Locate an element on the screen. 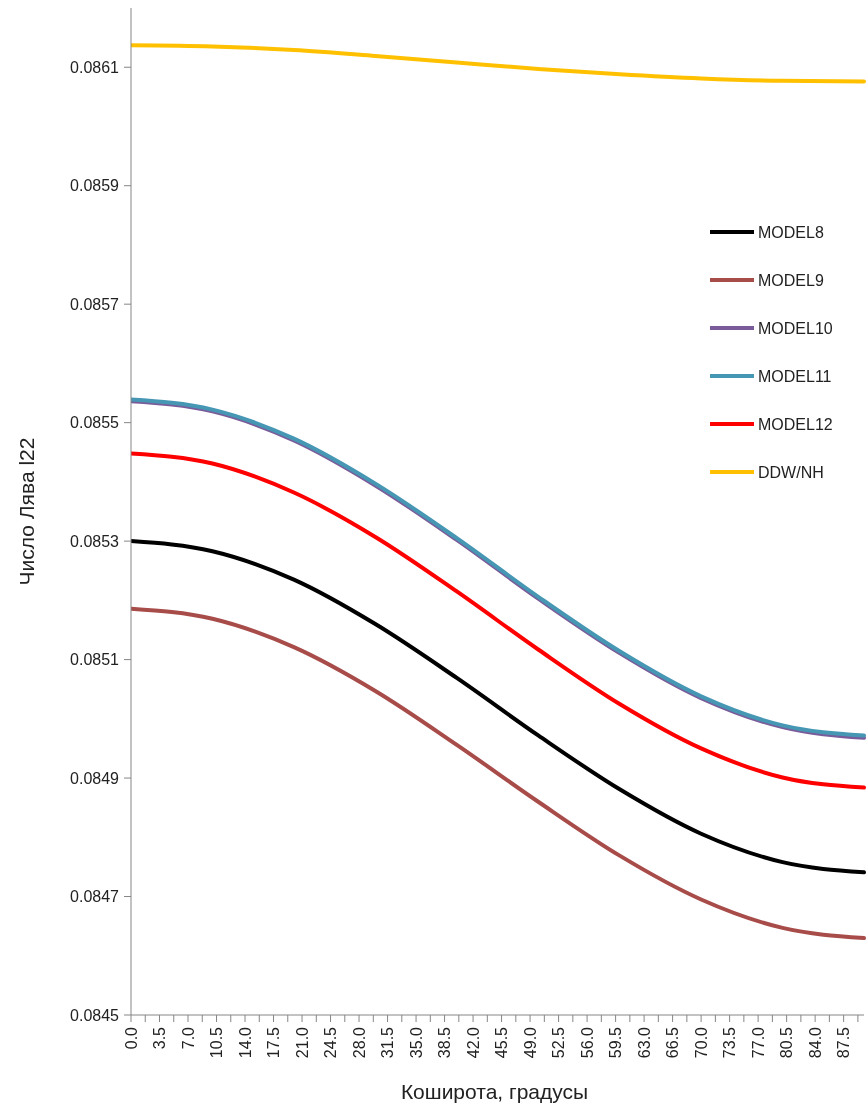 The image size is (868, 1107). x-tick-label: 73.5 is located at coordinates (730, 1042).